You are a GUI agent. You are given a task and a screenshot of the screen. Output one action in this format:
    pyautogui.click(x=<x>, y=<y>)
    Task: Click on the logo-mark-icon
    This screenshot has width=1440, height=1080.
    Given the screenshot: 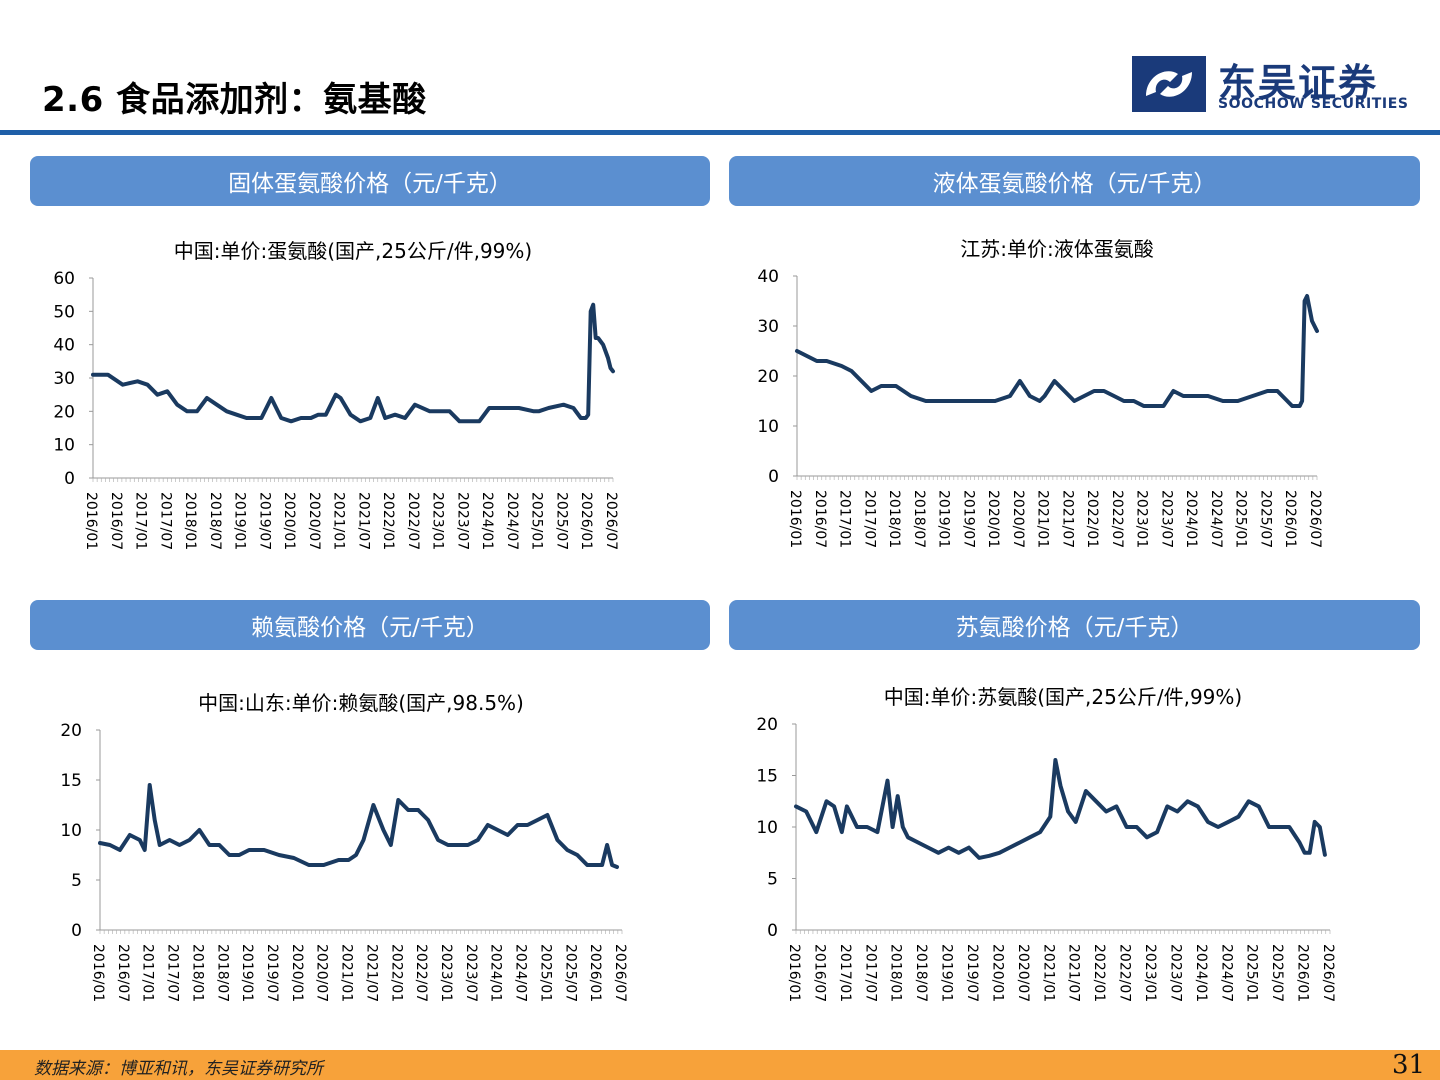 What is the action you would take?
    pyautogui.click(x=1169, y=84)
    